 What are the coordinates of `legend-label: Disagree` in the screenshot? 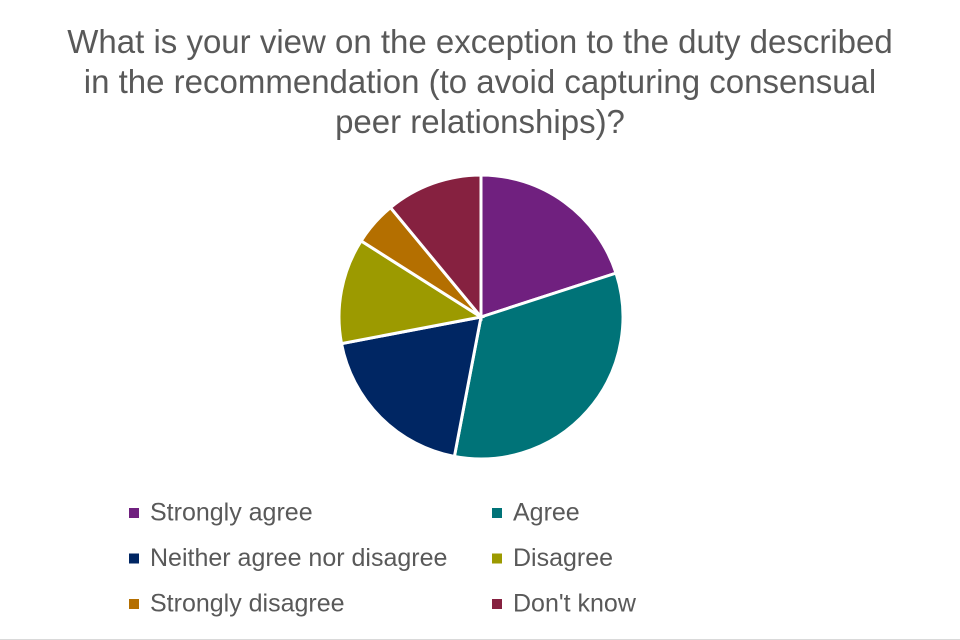 It's located at (563, 558).